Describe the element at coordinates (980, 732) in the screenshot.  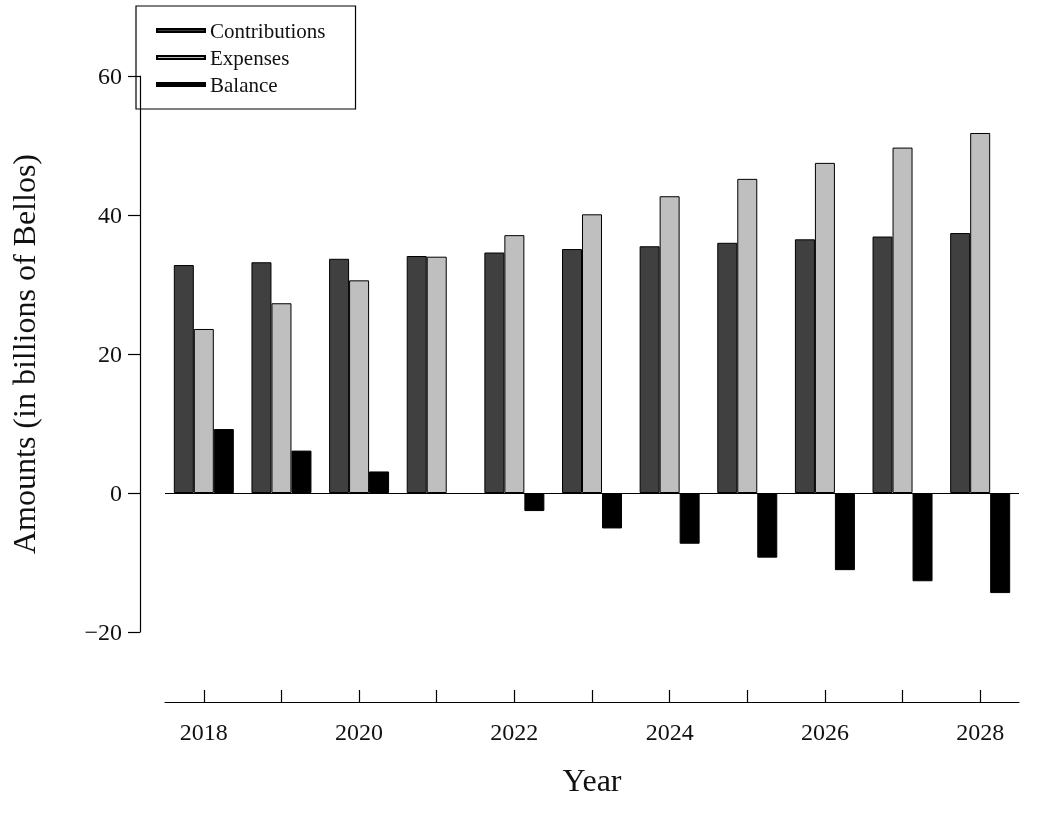
I see `x-tick-label: 2028` at that location.